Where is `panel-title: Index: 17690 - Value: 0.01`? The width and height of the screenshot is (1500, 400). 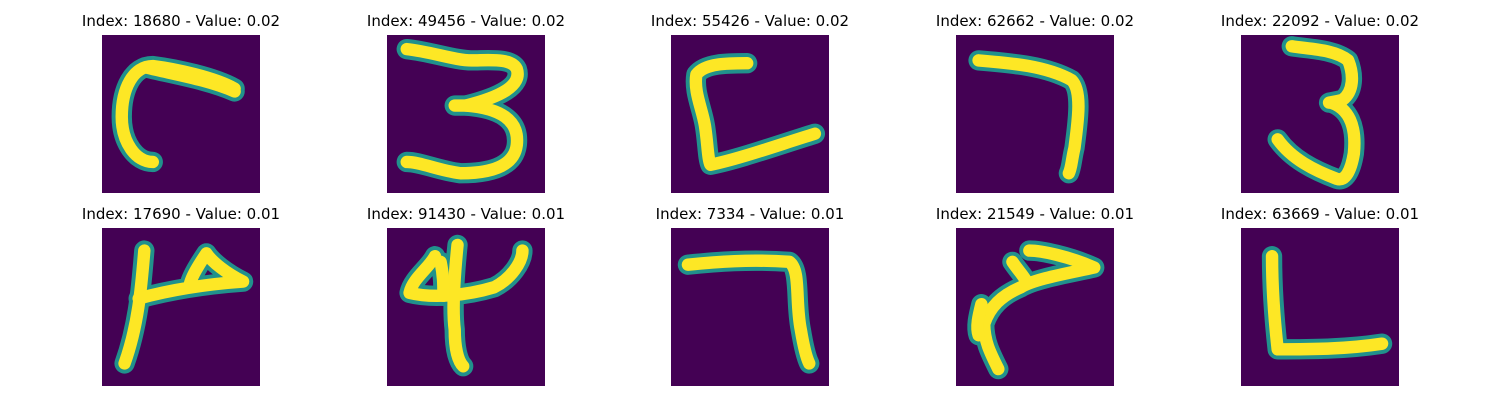
panel-title: Index: 17690 - Value: 0.01 is located at coordinates (181, 214).